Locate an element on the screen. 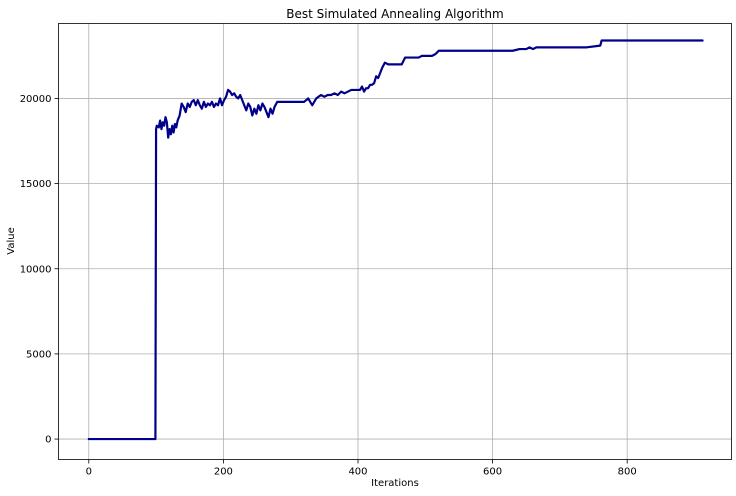 This screenshot has height=496, width=736. x-axis-label: Iterations is located at coordinates (395, 483).